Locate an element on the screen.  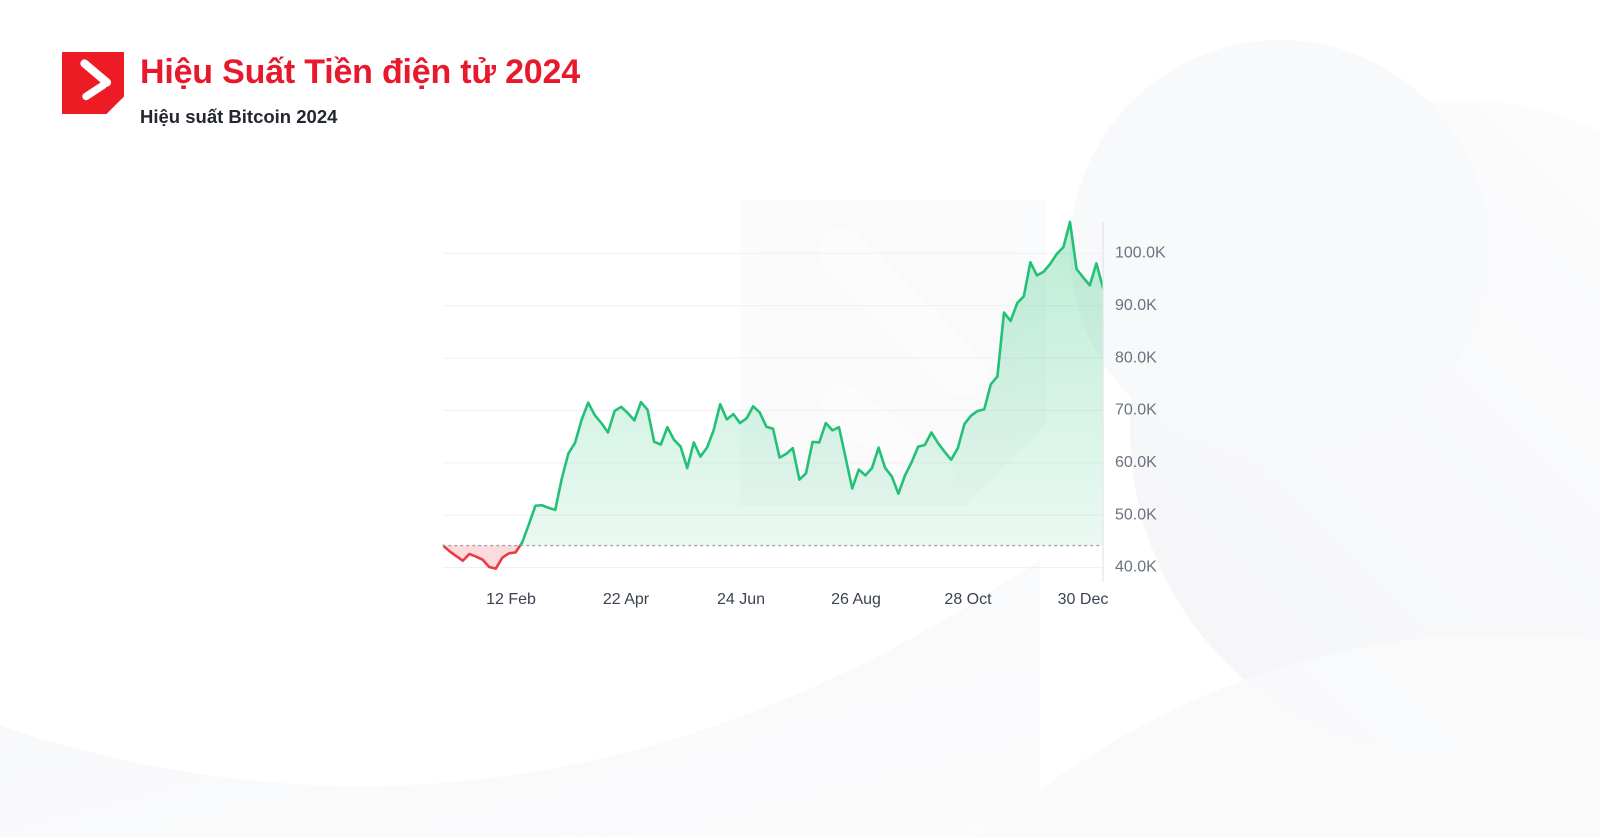
x-axis-tick-label: 24 Jun is located at coordinates (741, 599).